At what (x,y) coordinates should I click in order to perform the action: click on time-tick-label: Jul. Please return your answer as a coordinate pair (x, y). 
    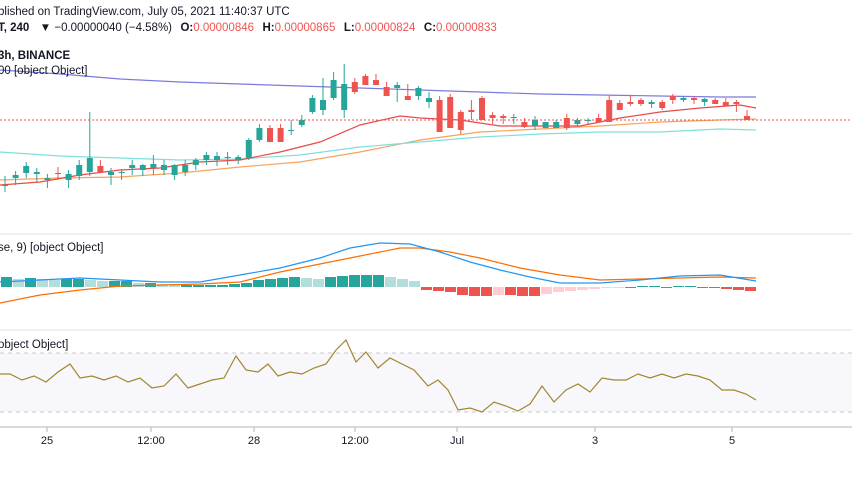
    Looking at the image, I should click on (457, 441).